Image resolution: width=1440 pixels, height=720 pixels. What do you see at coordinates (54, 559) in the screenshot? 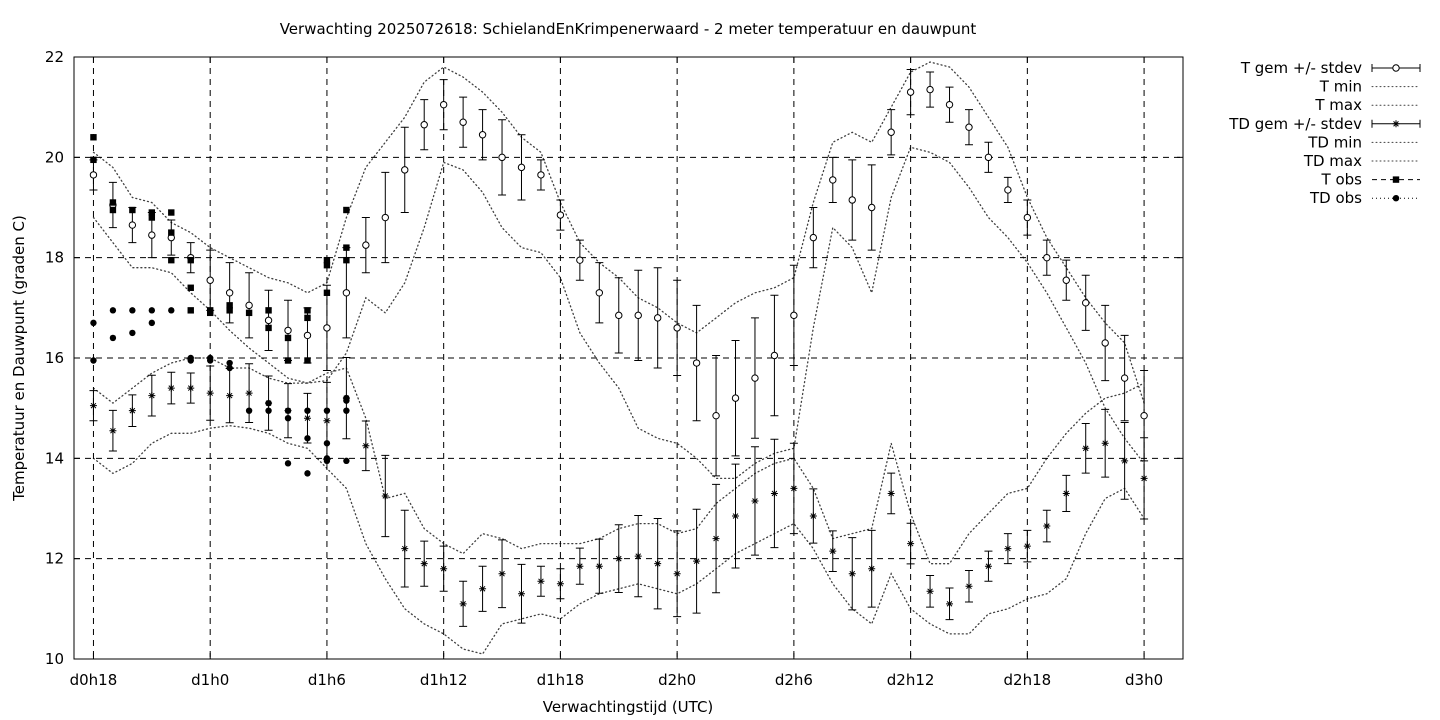
I see `y-tick-label: 12` at bounding box center [54, 559].